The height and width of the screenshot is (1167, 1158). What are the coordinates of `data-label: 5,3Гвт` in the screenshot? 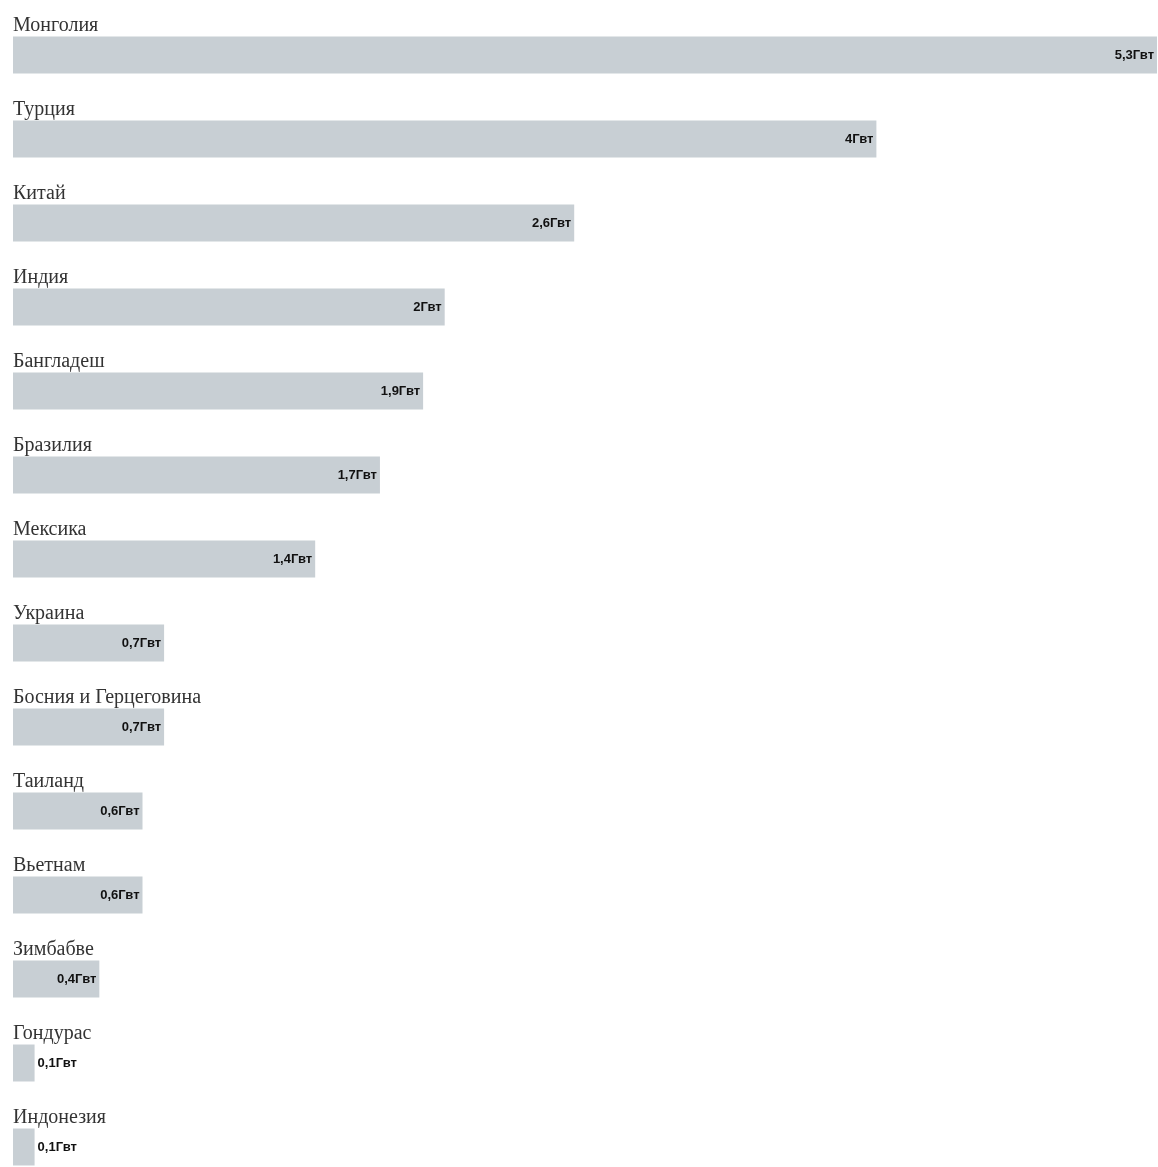 It's located at (1134, 54).